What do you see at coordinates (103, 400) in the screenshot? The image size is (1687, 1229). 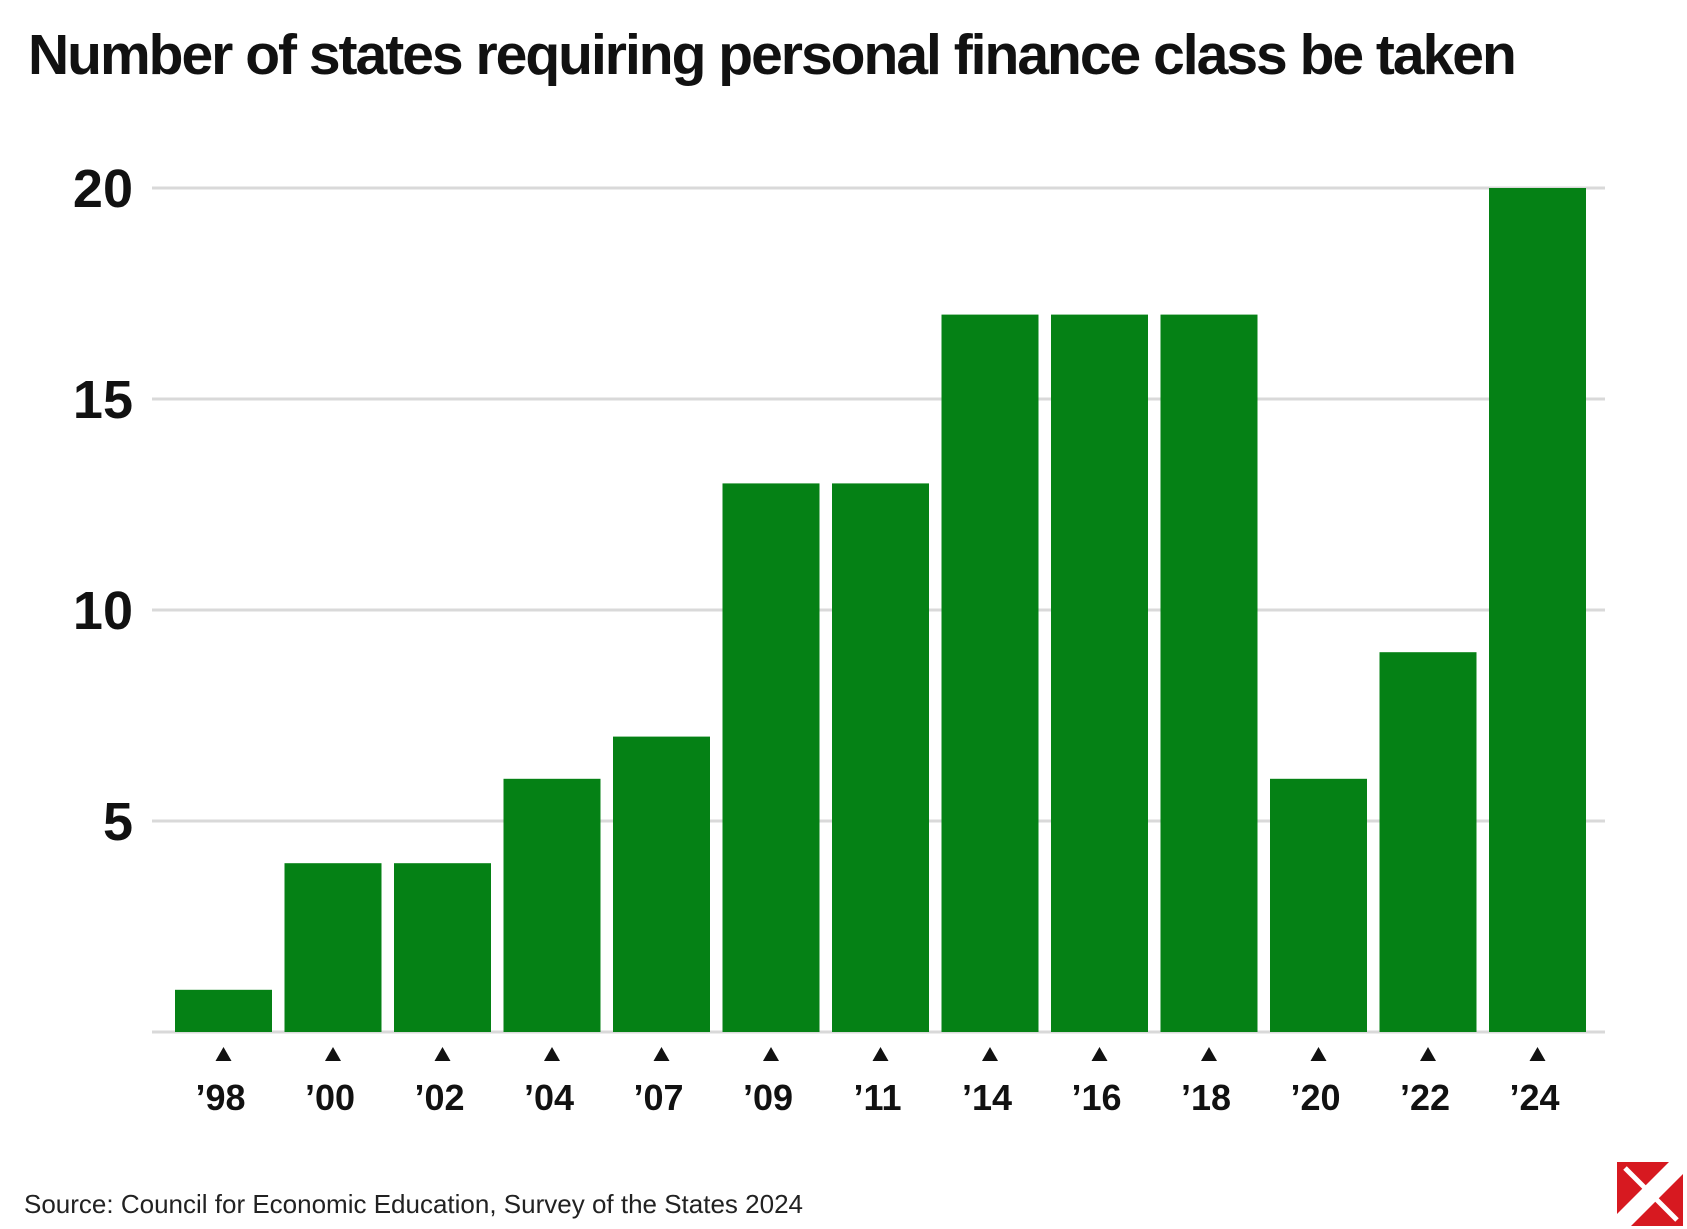 I see `y-tick-label: 15` at bounding box center [103, 400].